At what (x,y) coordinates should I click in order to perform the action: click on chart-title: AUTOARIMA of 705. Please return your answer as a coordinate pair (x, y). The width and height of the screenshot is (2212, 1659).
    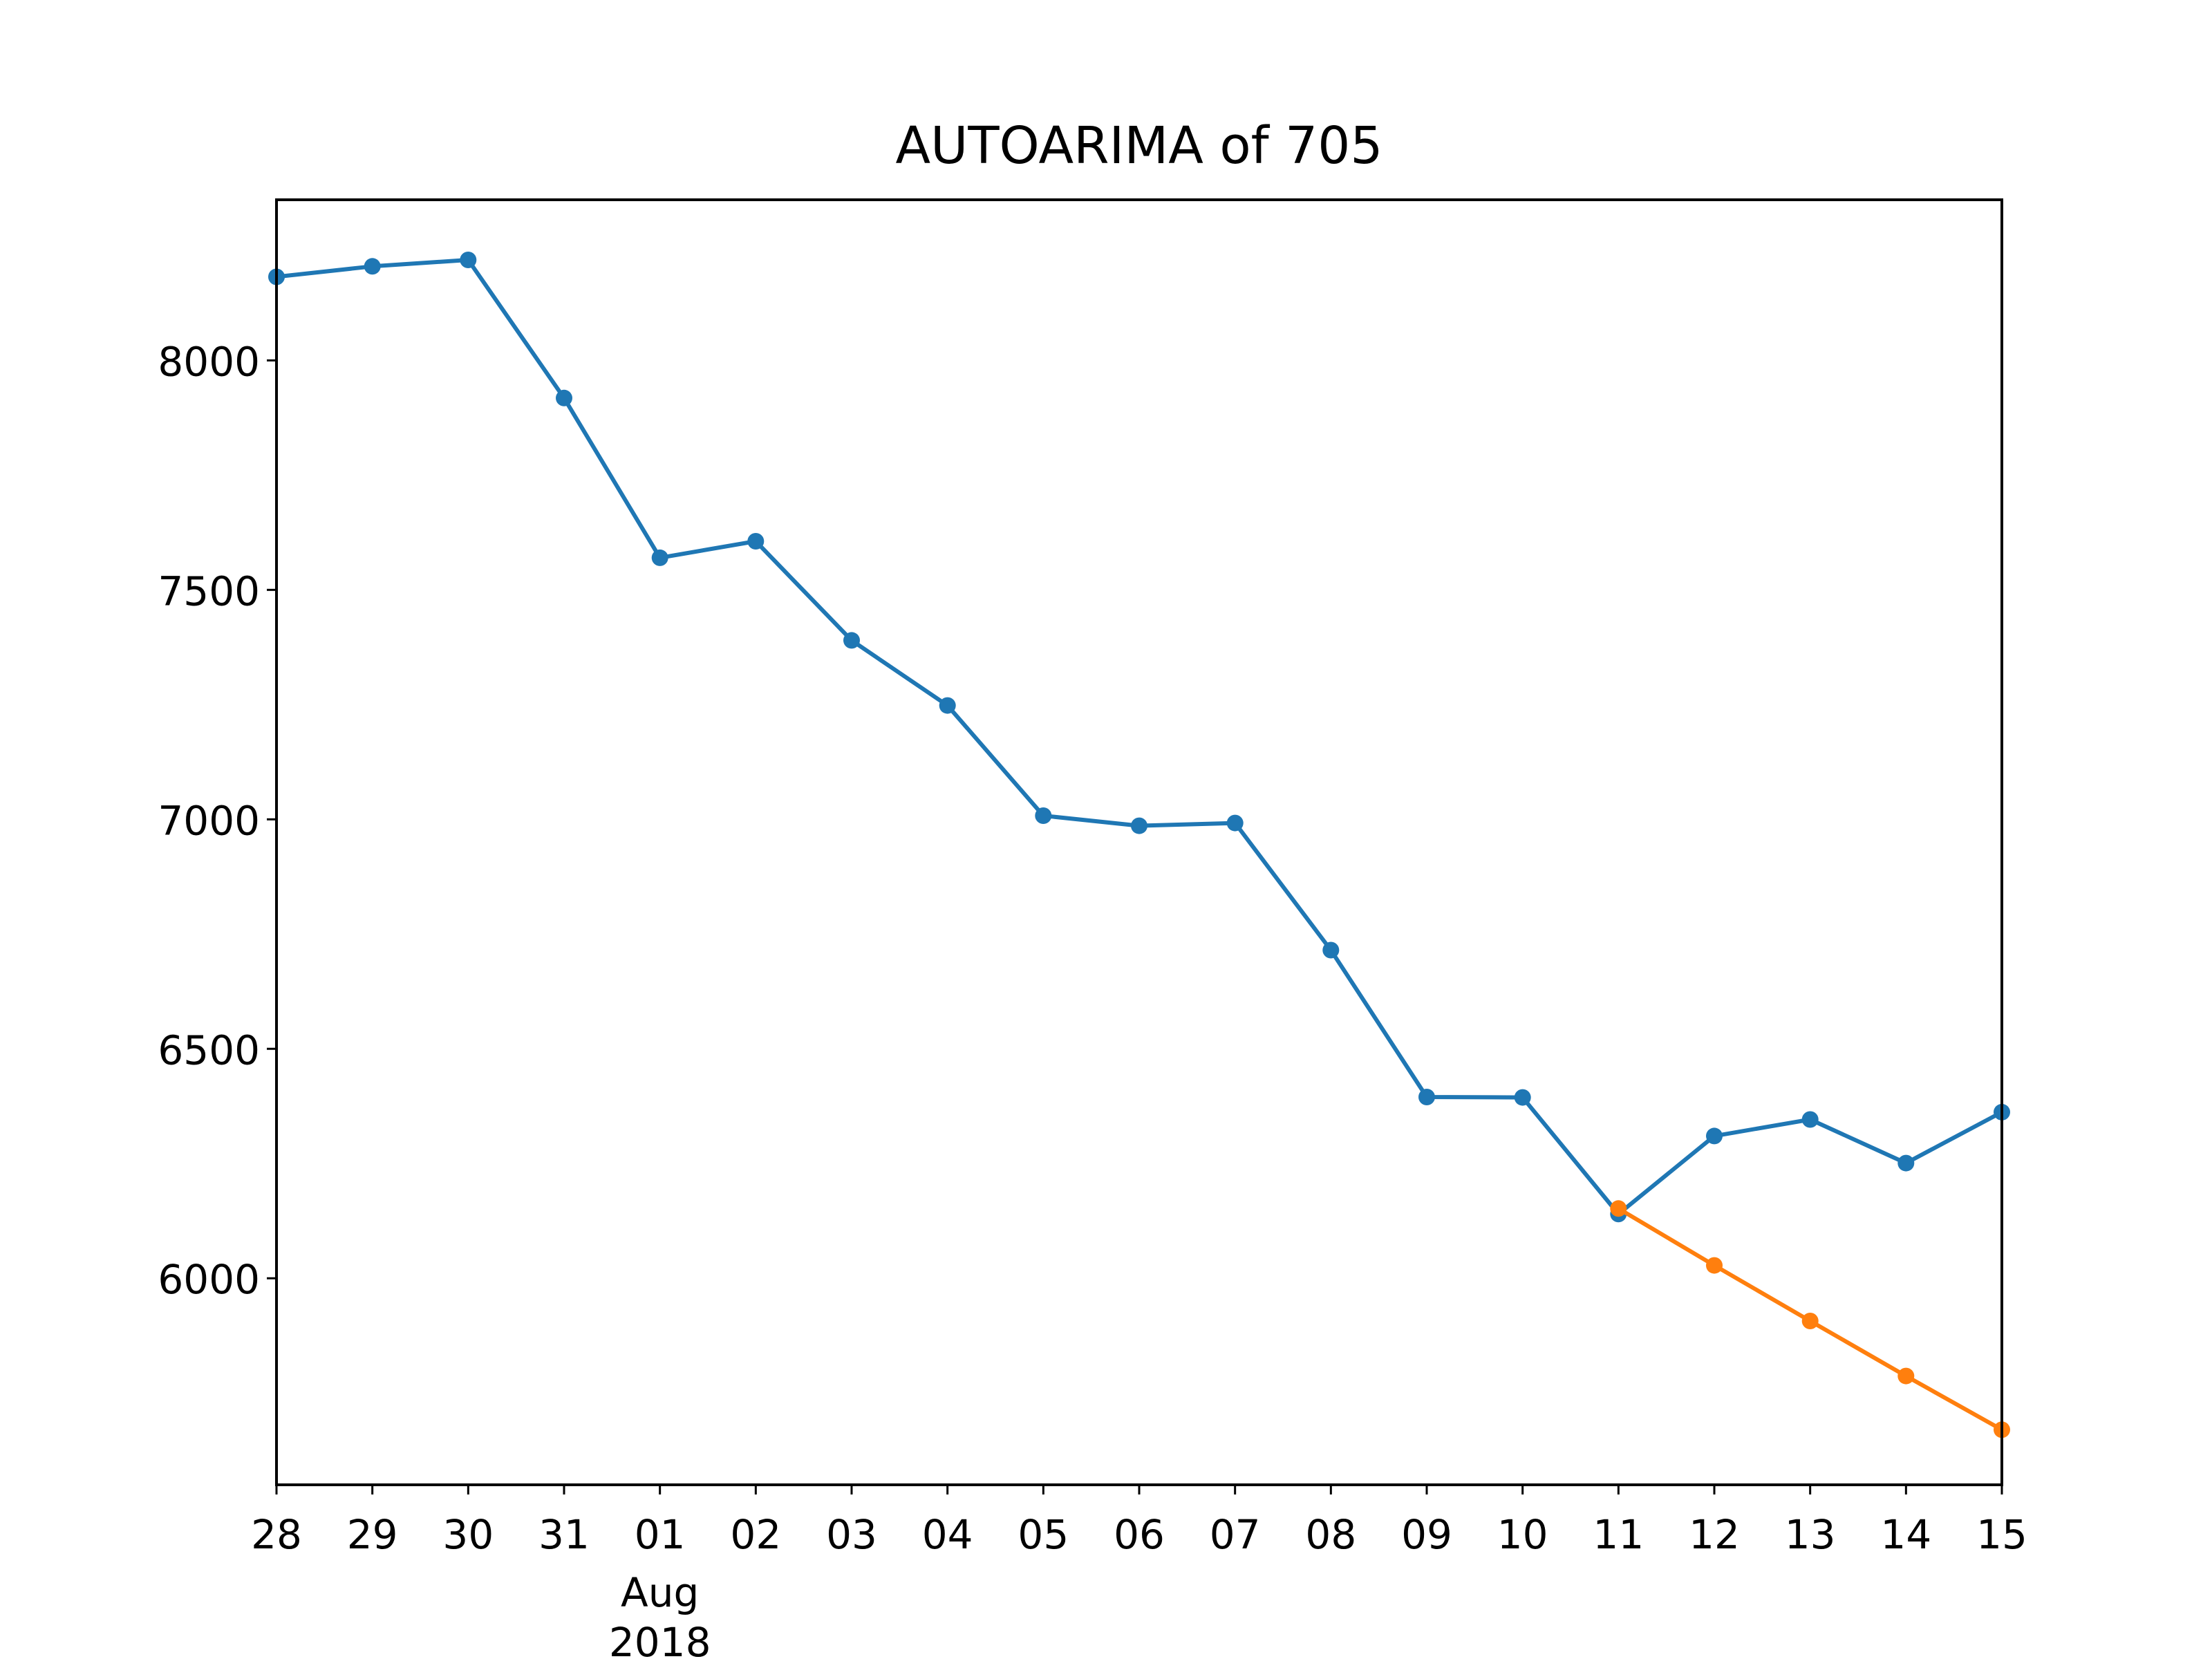
    Looking at the image, I should click on (1139, 146).